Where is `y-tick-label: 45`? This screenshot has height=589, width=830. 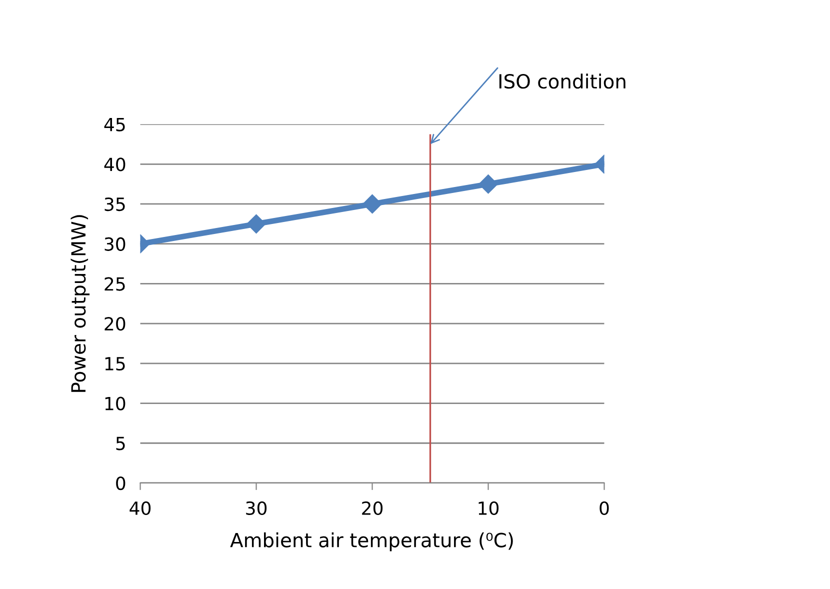 y-tick-label: 45 is located at coordinates (114, 125).